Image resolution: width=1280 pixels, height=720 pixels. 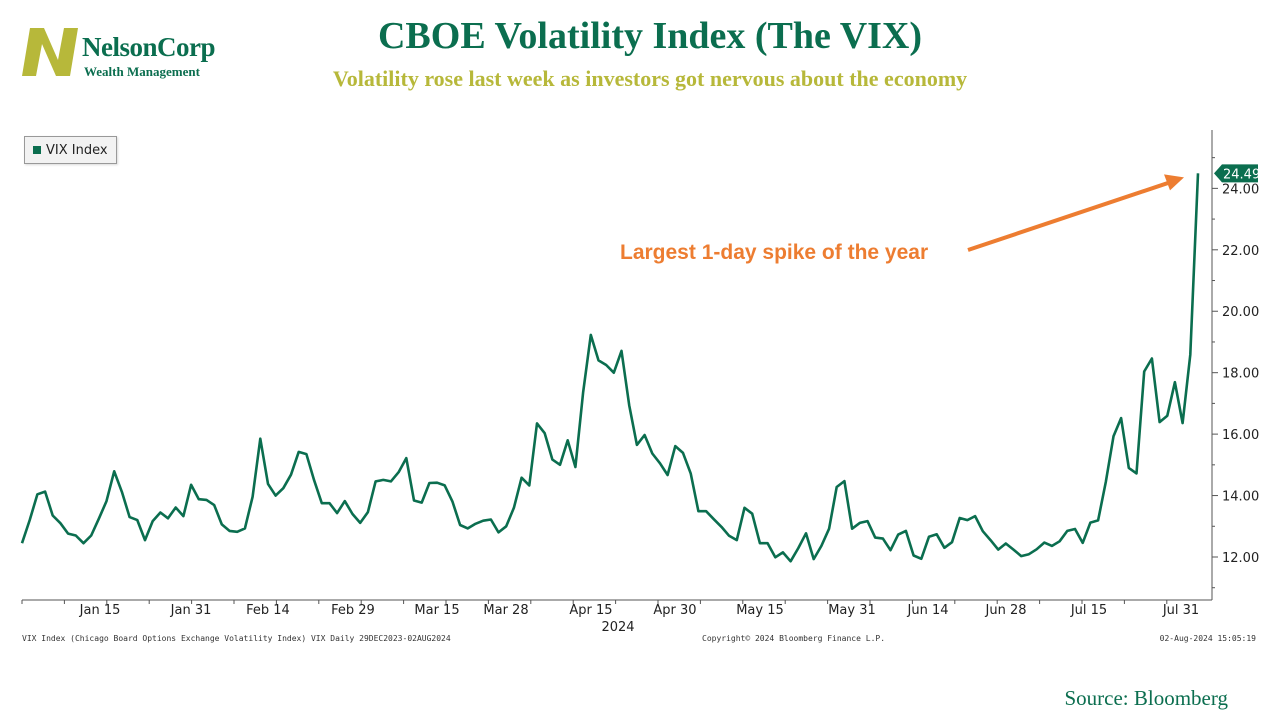 I want to click on spike-annotation: Largest 1-day spike of the year, so click(x=902, y=219).